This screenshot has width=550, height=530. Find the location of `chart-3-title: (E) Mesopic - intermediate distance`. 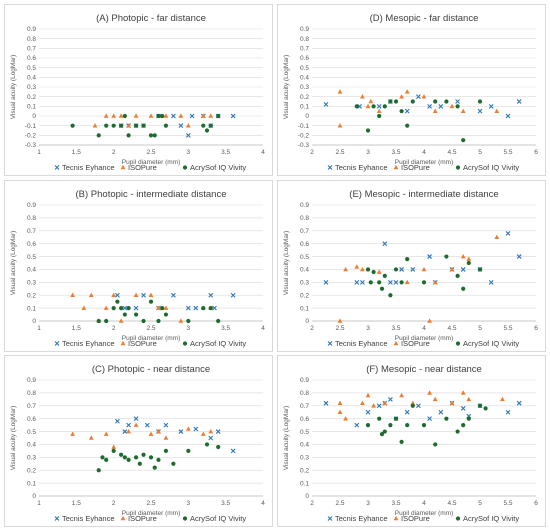

chart-3-title: (E) Mesopic - intermediate distance is located at coordinates (423, 194).